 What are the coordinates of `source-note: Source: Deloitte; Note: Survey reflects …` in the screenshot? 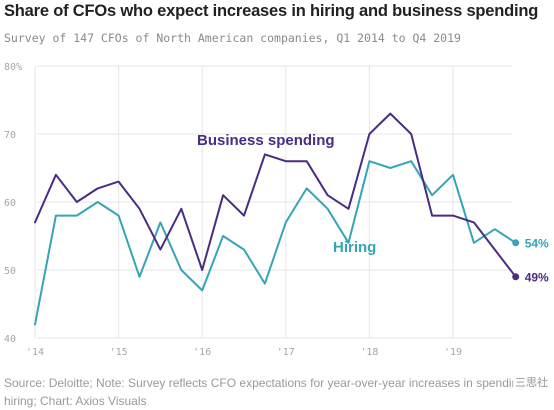 It's located at (276, 392).